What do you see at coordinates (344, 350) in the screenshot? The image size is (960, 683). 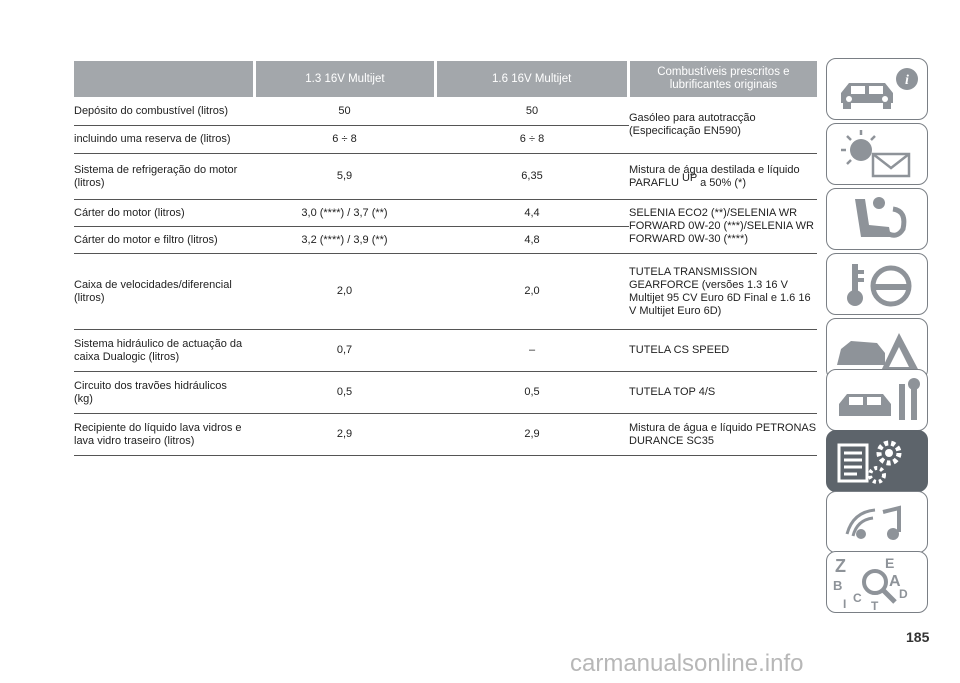 I see `row-value-1-3: 0,7` at bounding box center [344, 350].